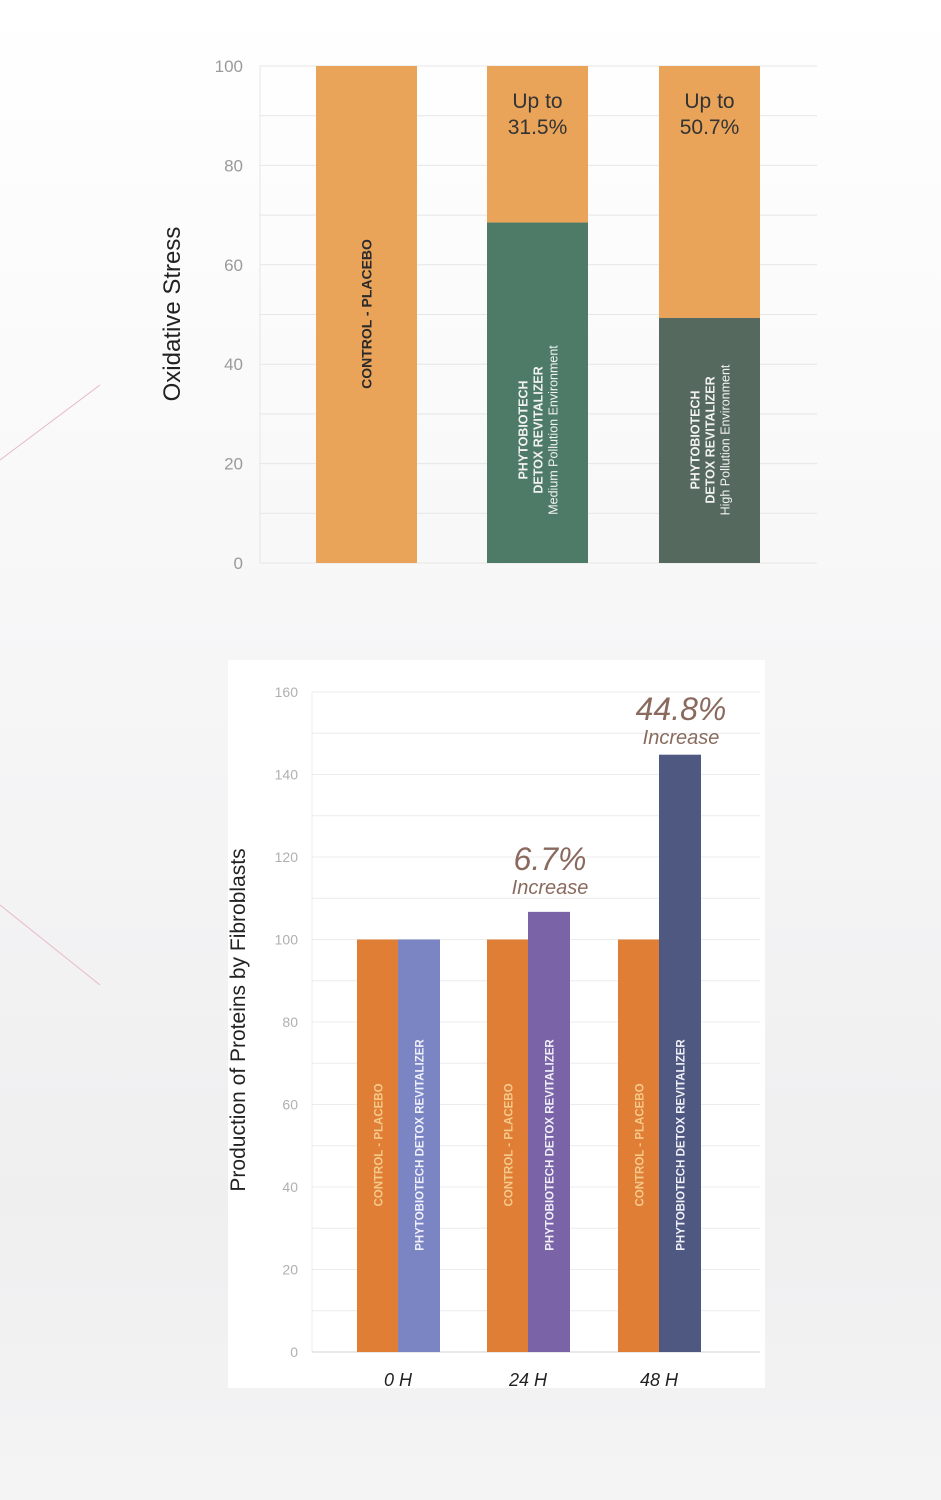 The width and height of the screenshot is (941, 1500). I want to click on y-tick-label: 160, so click(287, 692).